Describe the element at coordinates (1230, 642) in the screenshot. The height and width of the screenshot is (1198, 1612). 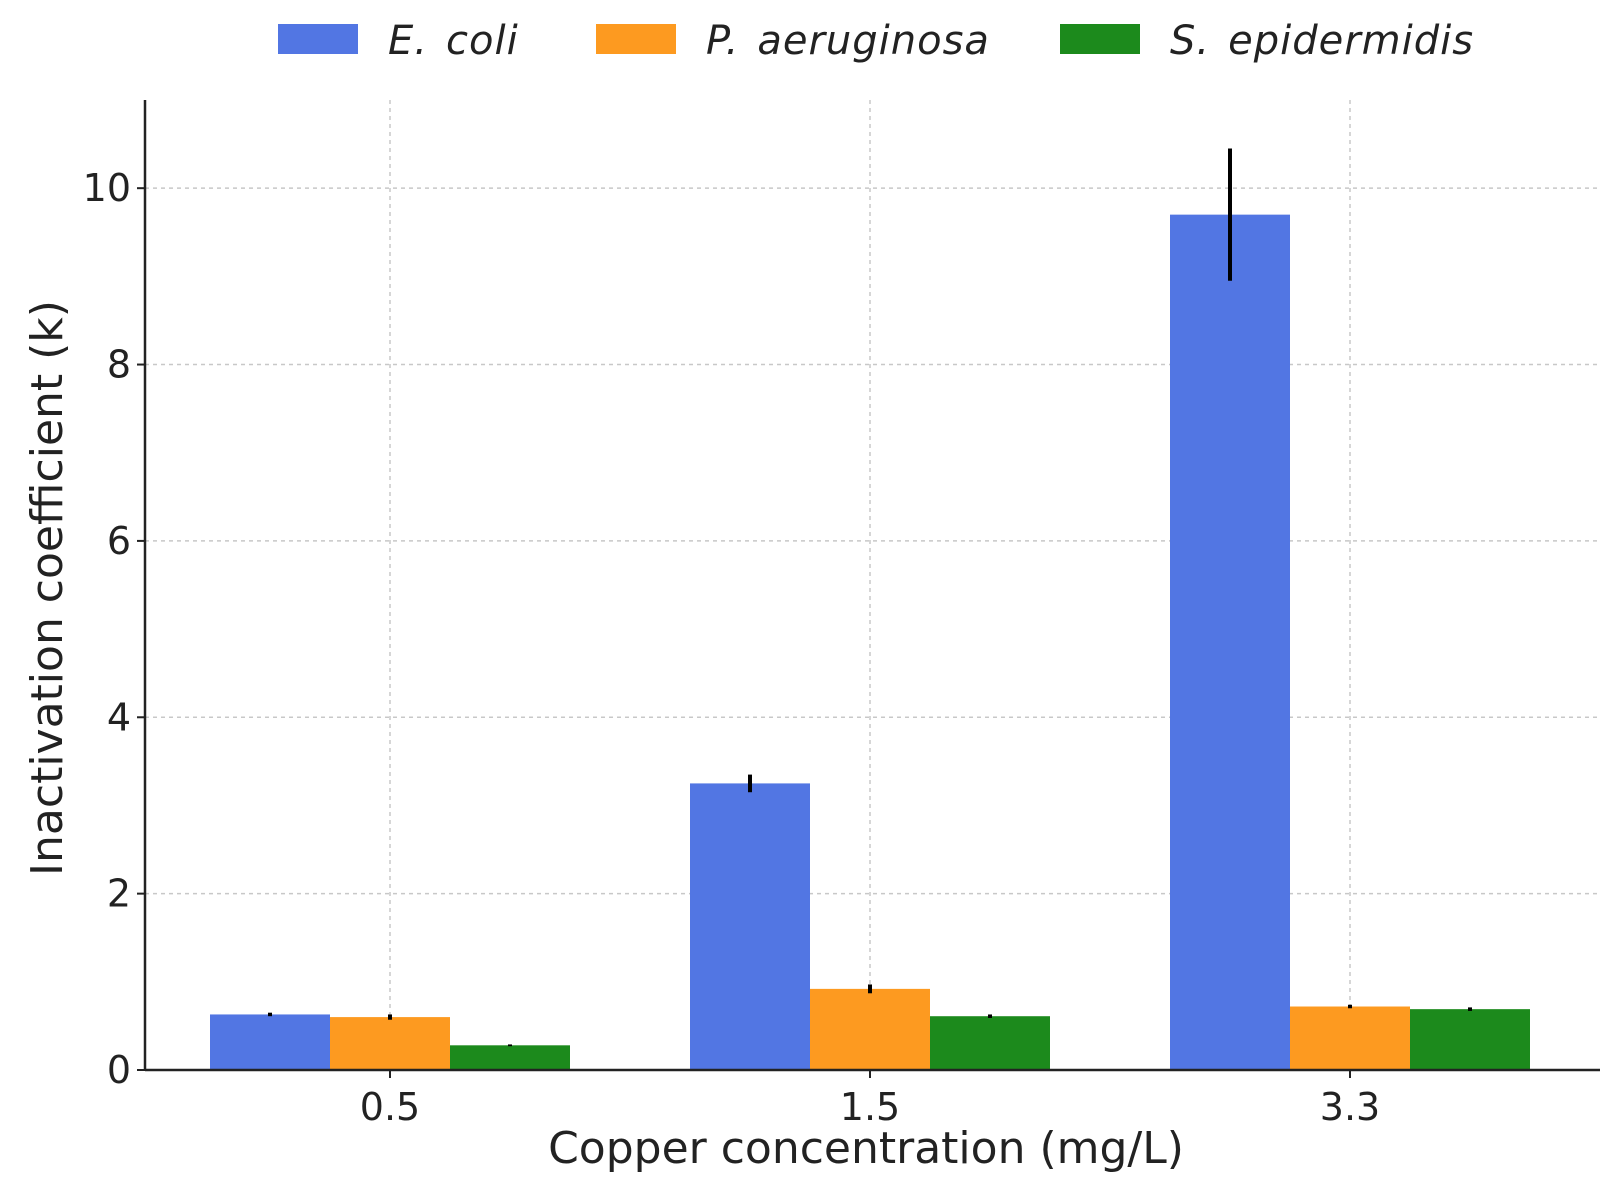
I see `bar-e-coli-3.3` at that location.